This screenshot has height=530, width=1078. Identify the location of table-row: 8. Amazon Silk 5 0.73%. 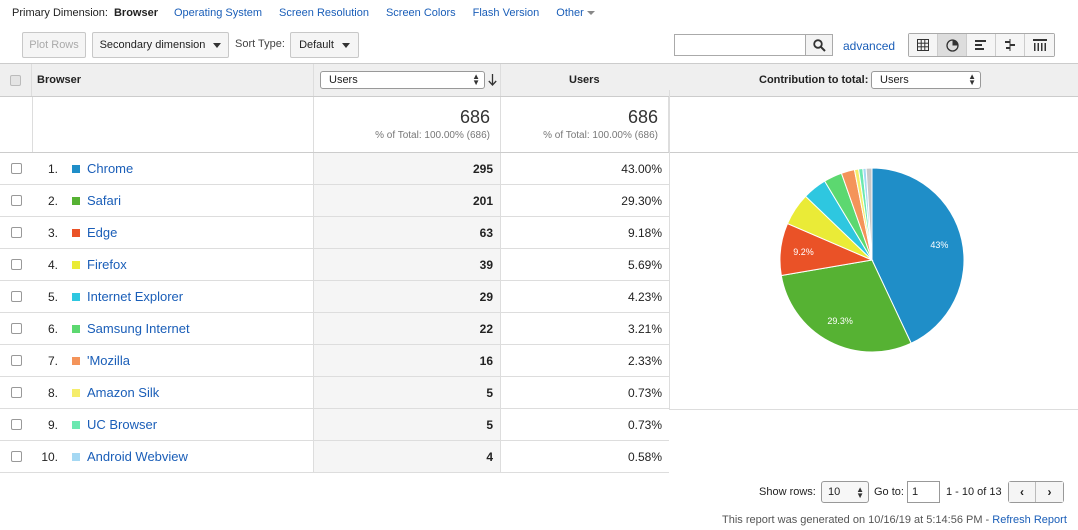
(334, 393).